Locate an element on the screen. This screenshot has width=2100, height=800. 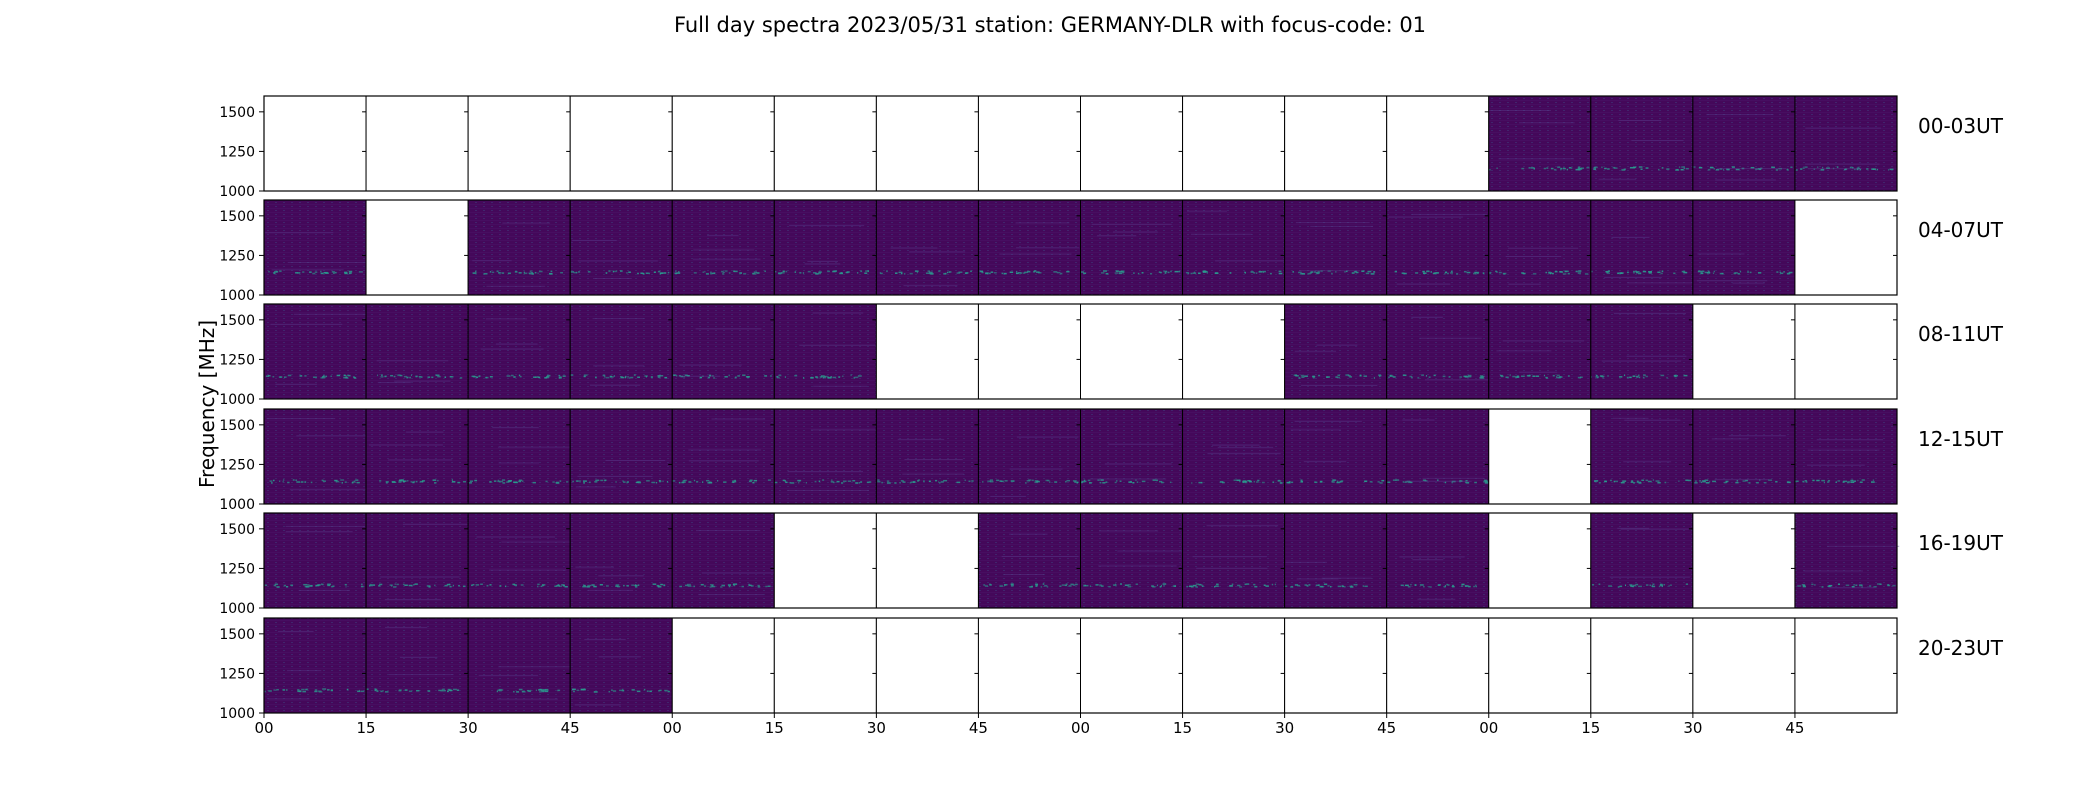
y-tick-label: 1000 is located at coordinates (237, 609).